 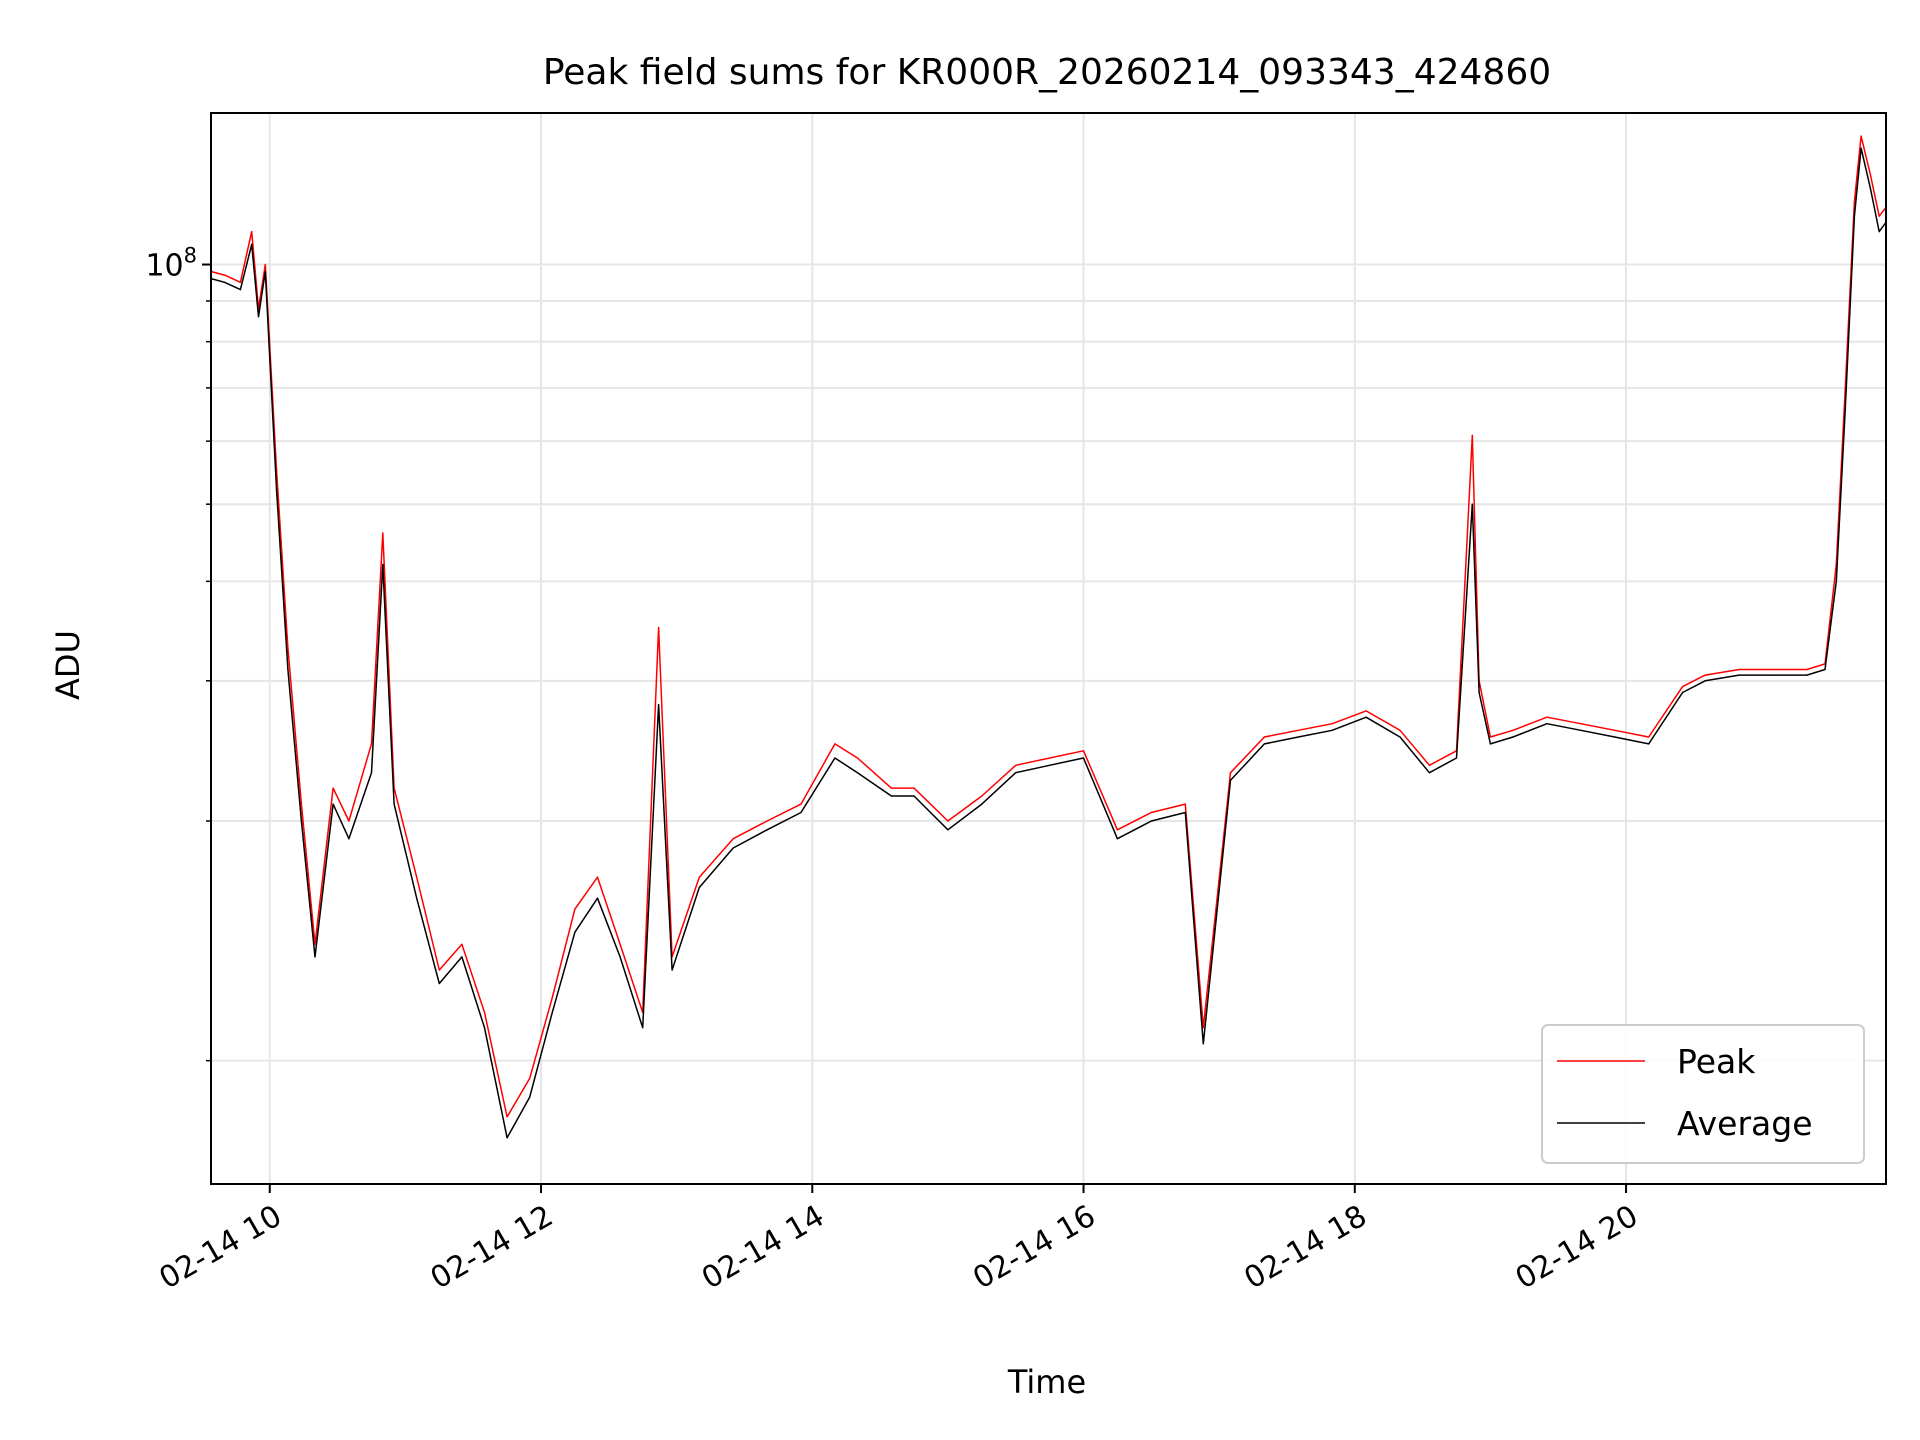 What do you see at coordinates (1046, 1382) in the screenshot?
I see `x-axis-label: Time` at bounding box center [1046, 1382].